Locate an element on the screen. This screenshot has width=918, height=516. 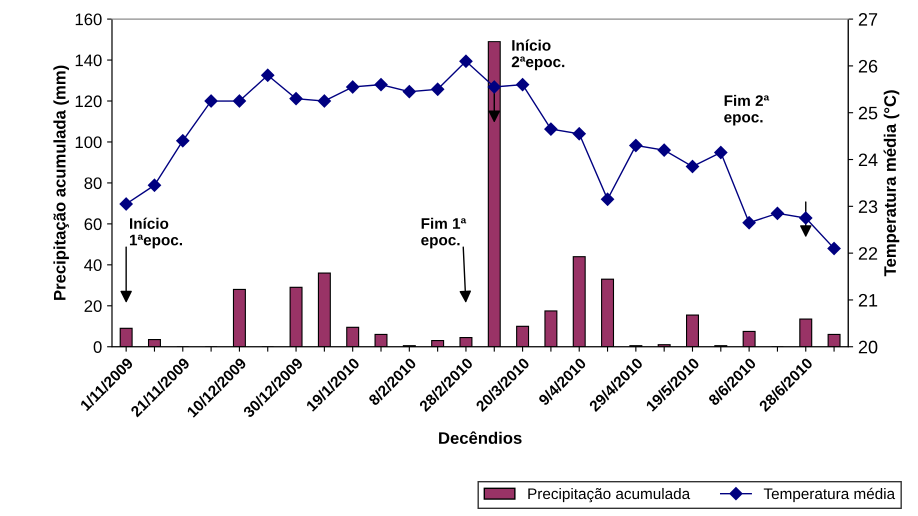
annotation: Fim 2ª epoc. is located at coordinates (747, 110).